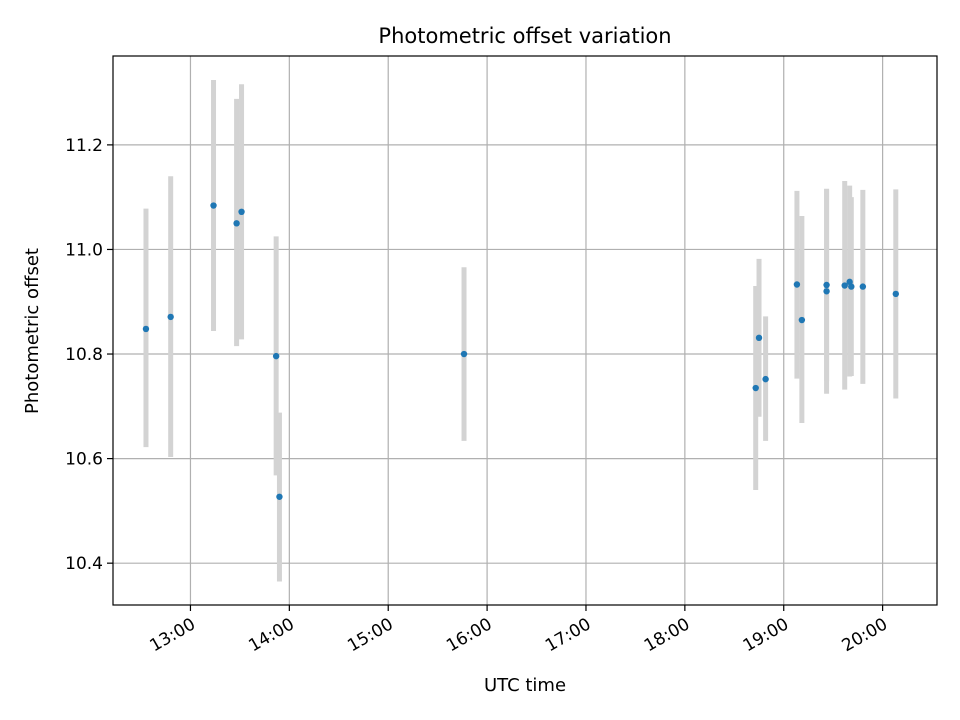 This screenshot has height=720, width=960. What do you see at coordinates (84, 460) in the screenshot?
I see `y-tick-label: 10.6` at bounding box center [84, 460].